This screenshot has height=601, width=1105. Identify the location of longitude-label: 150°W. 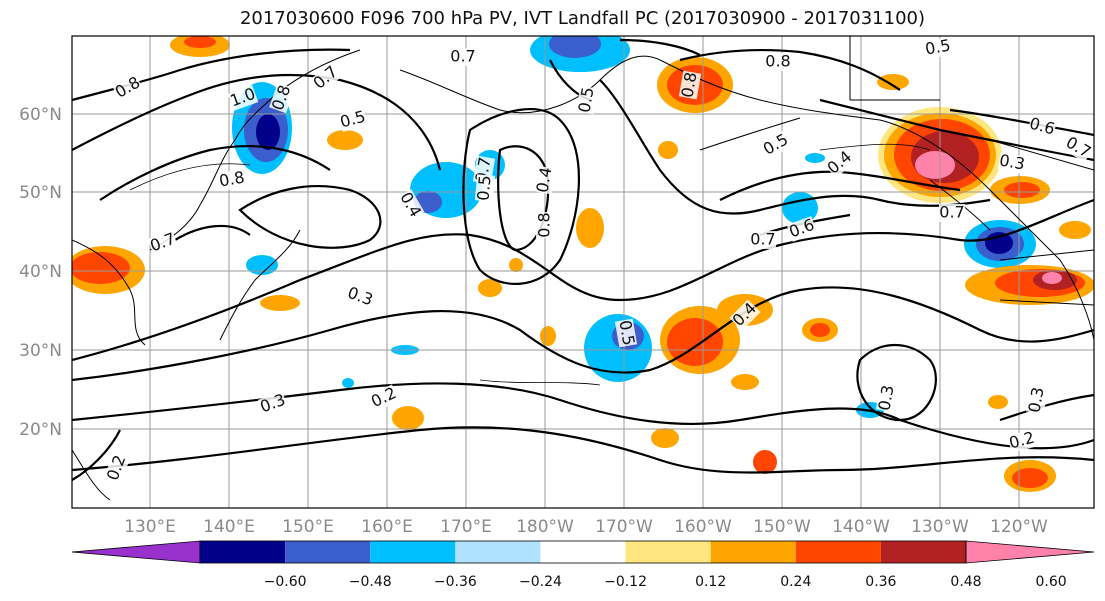
(782, 527).